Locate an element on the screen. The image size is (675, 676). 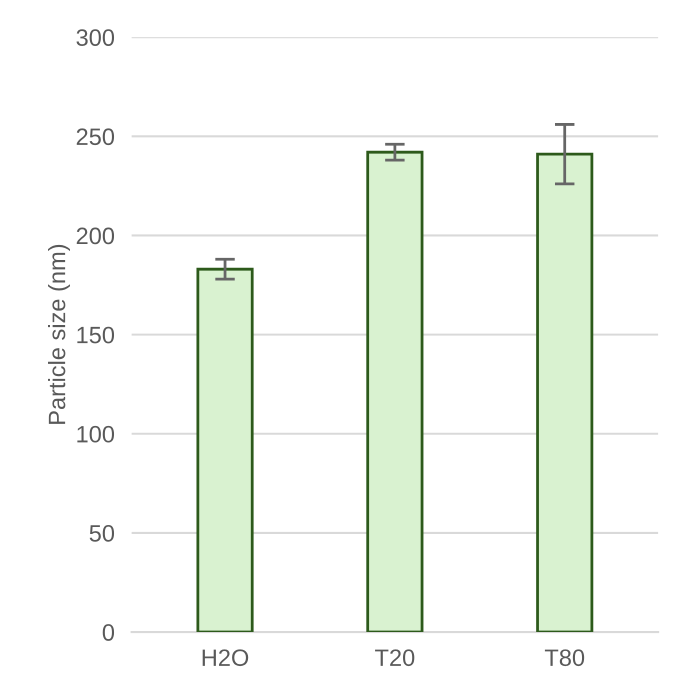
y-tick-label: 250 is located at coordinates (95, 137).